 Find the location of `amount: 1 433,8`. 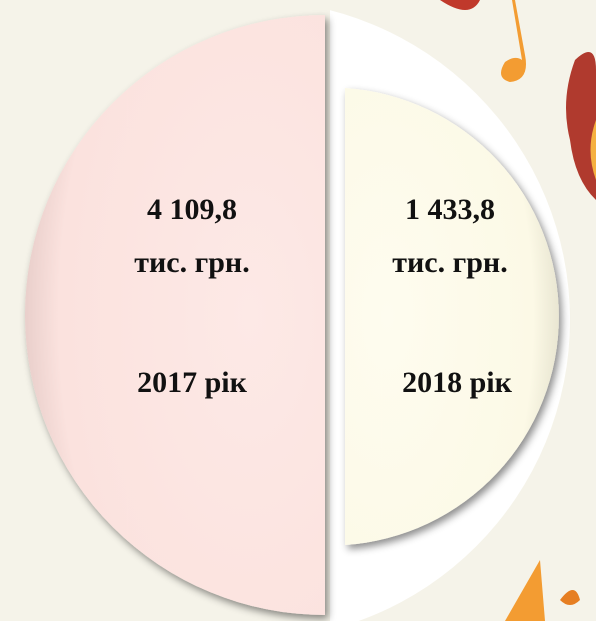

amount: 1 433,8 is located at coordinates (450, 209).